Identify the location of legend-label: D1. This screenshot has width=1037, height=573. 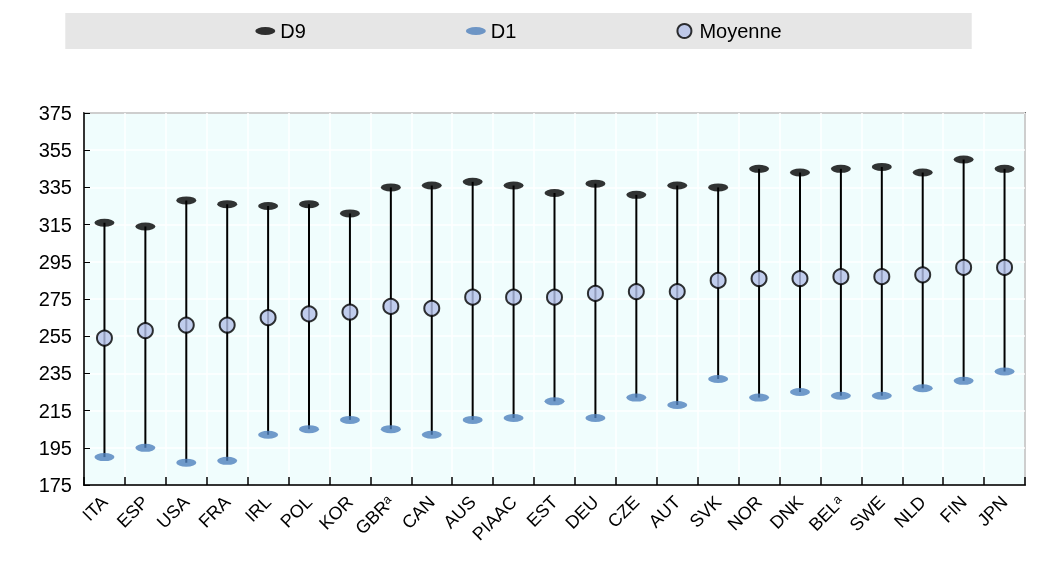
(503, 31).